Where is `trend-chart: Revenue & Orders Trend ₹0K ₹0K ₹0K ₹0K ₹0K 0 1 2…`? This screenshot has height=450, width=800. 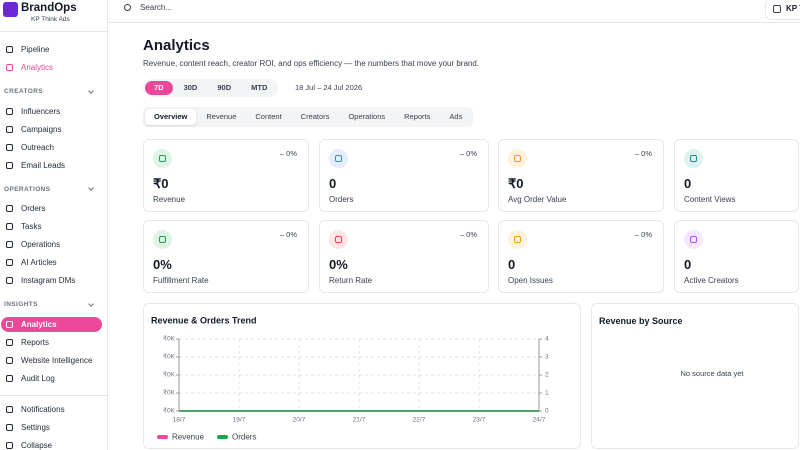
trend-chart: Revenue & Orders Trend ₹0K ₹0K ₹0K ₹0K ₹0K 0 1 2… is located at coordinates (350, 378).